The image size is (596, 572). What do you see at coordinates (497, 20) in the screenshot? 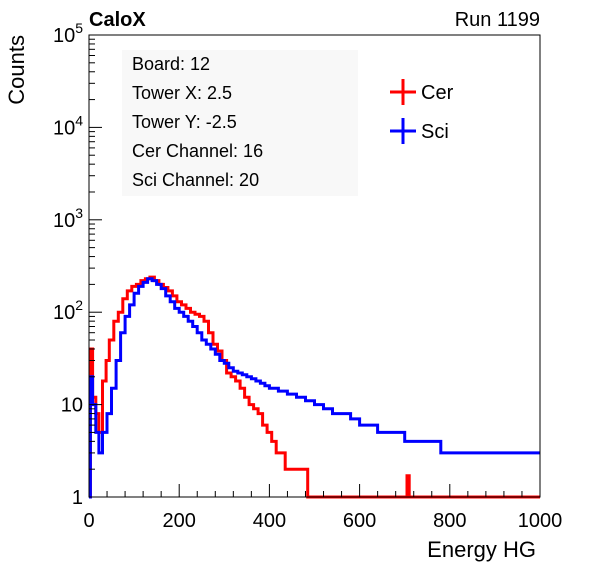
I see `header-right: Run 1199` at bounding box center [497, 20].